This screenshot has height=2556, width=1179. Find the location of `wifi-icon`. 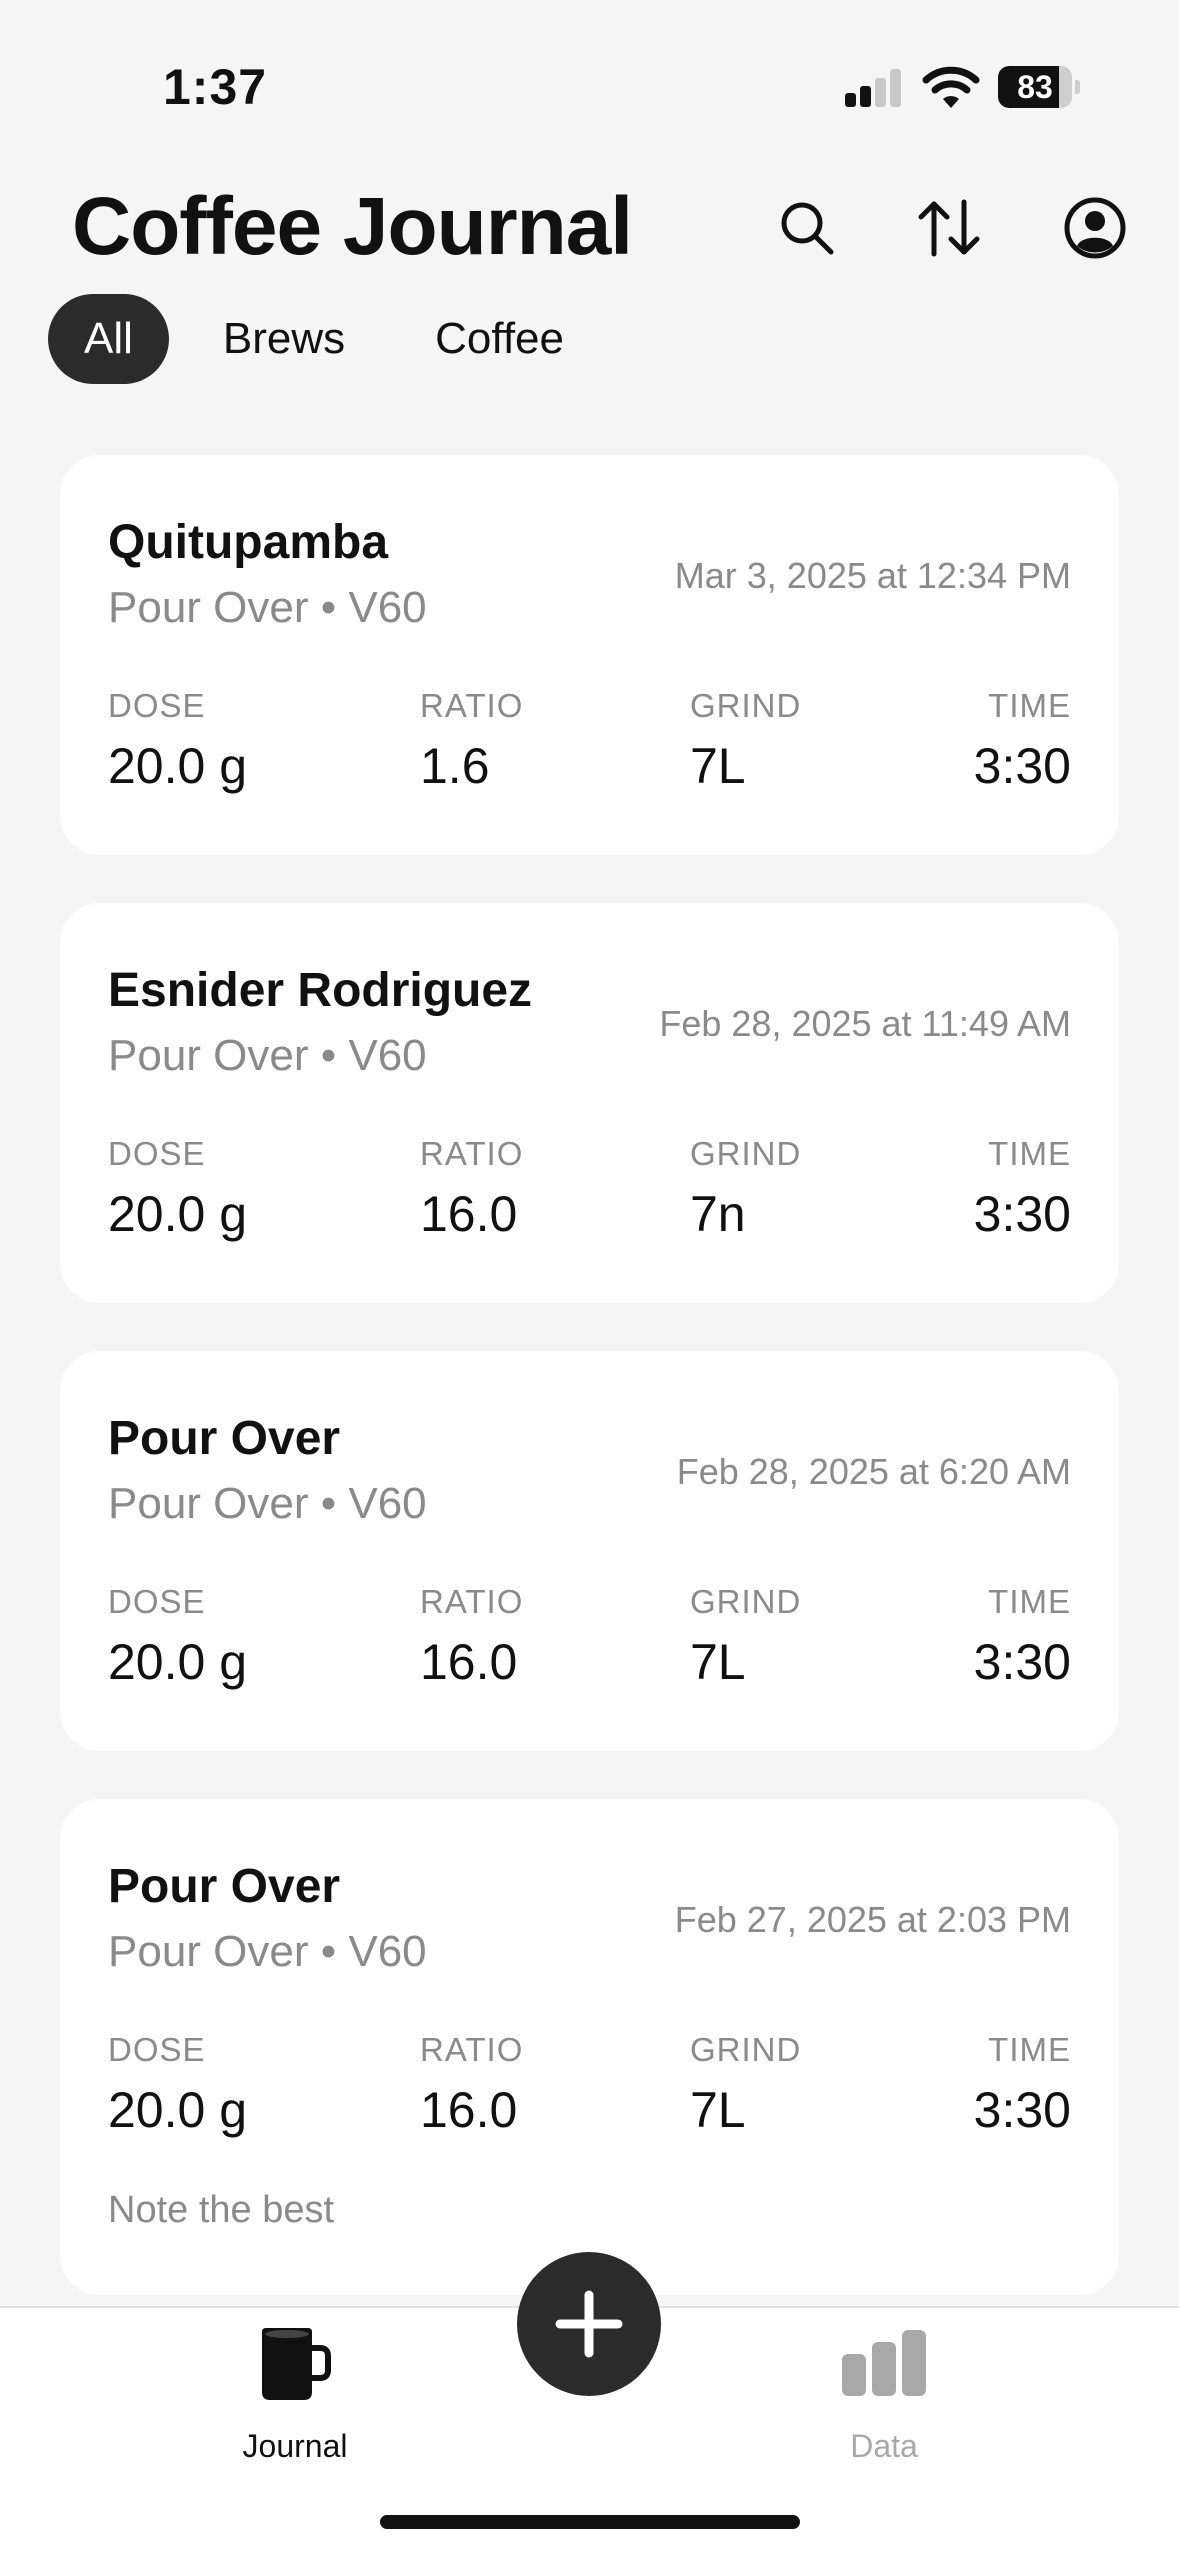

wifi-icon is located at coordinates (951, 87).